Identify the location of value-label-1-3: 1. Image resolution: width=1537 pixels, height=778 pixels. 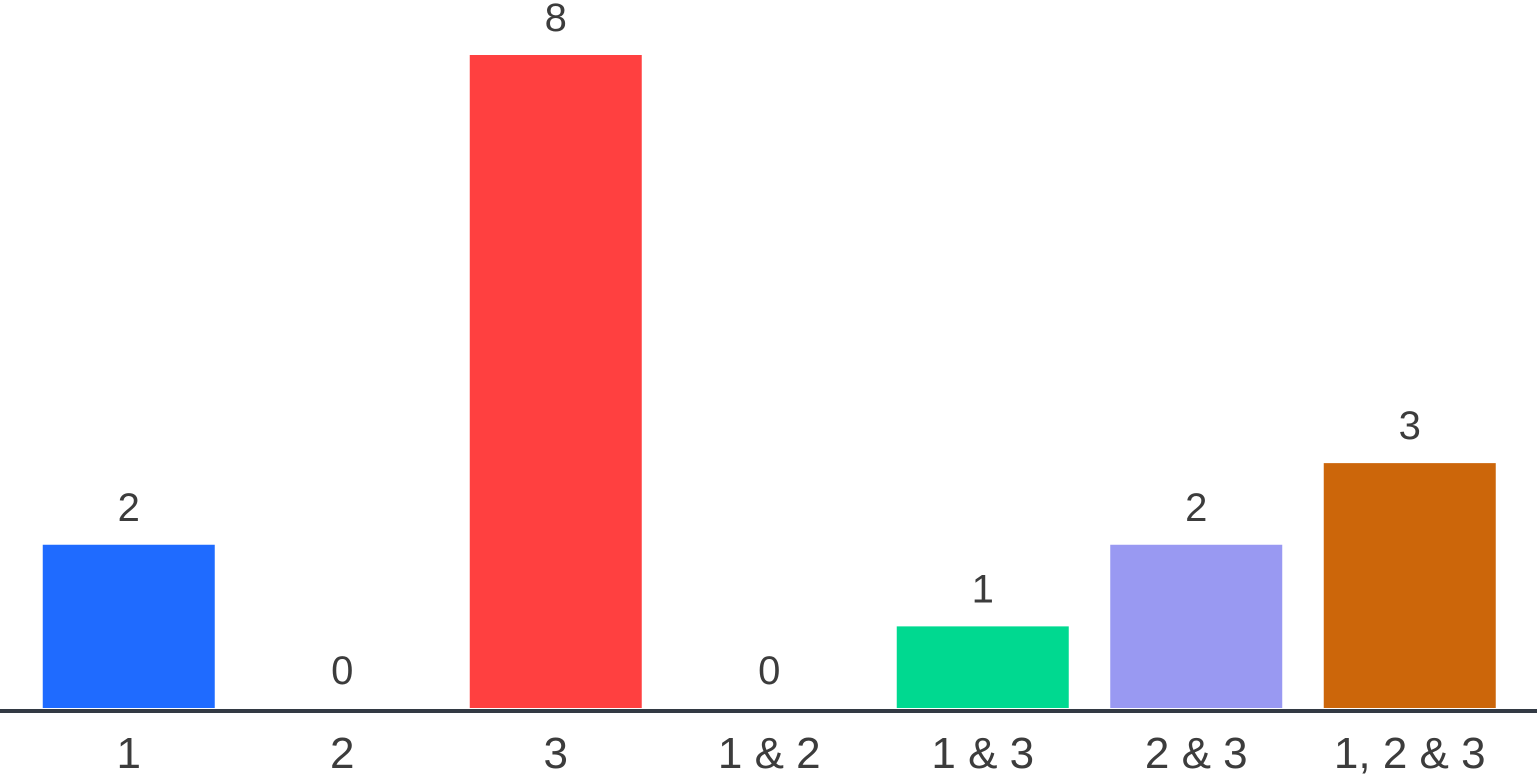
(983, 589).